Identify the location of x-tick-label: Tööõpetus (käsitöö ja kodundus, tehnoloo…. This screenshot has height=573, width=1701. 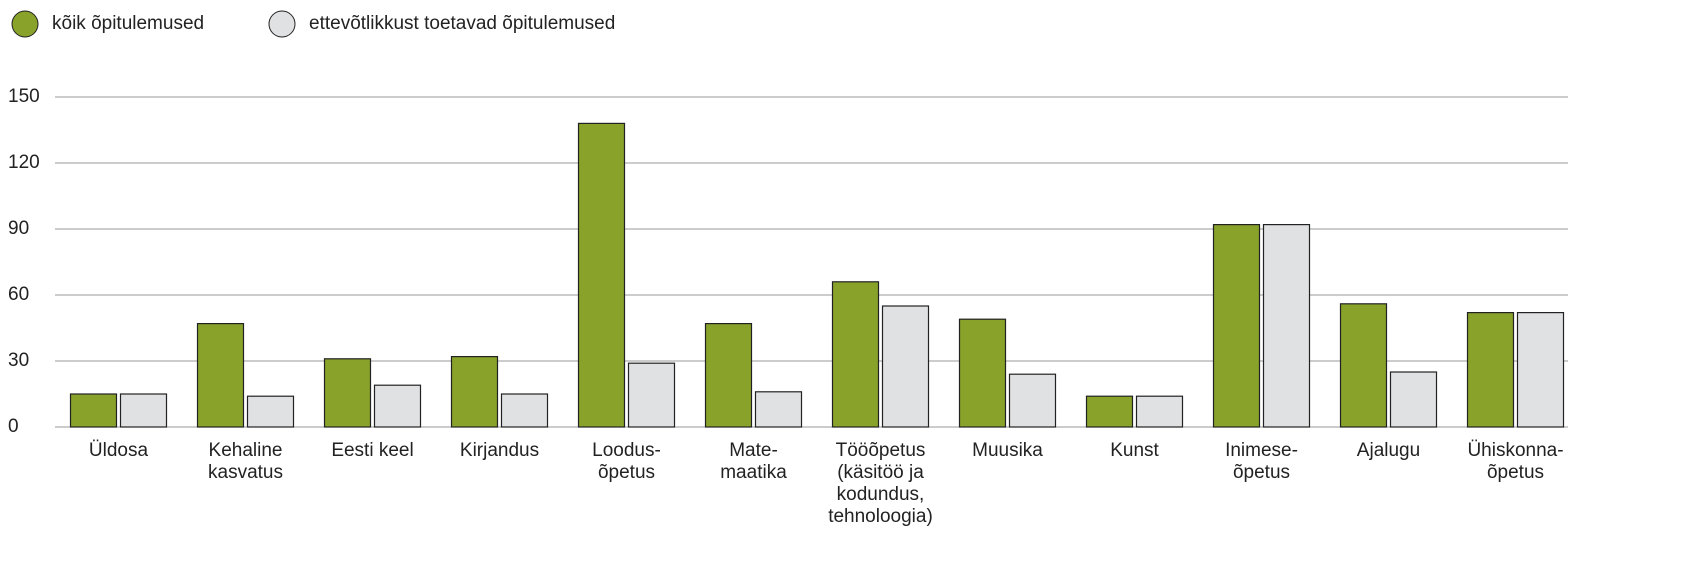
(880, 483).